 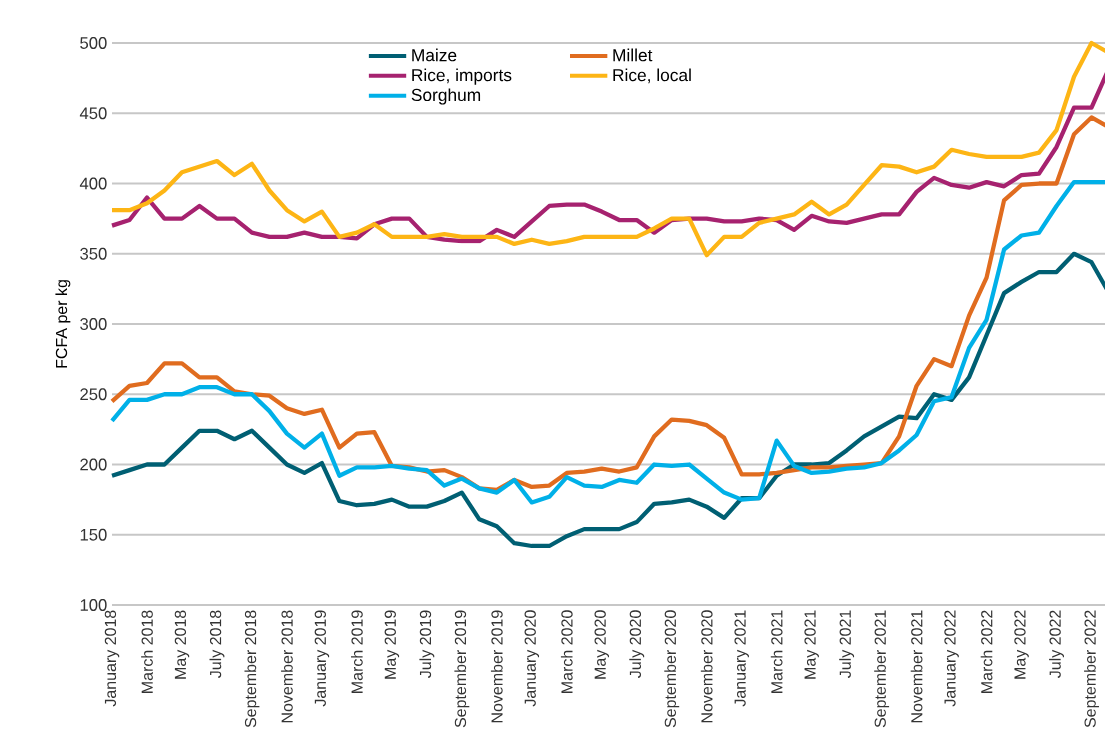 I want to click on x-tick-label: January 2022, so click(x=951, y=658).